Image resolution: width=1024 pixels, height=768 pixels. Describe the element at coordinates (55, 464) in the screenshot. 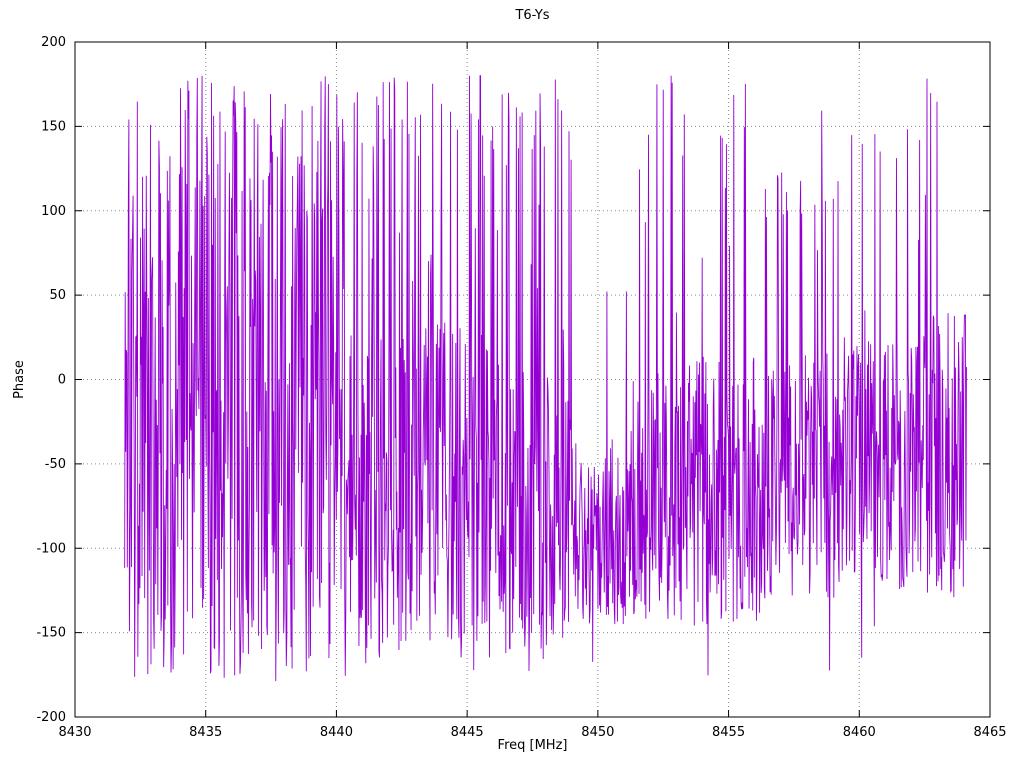

I see `y-tick-label: -50` at that location.